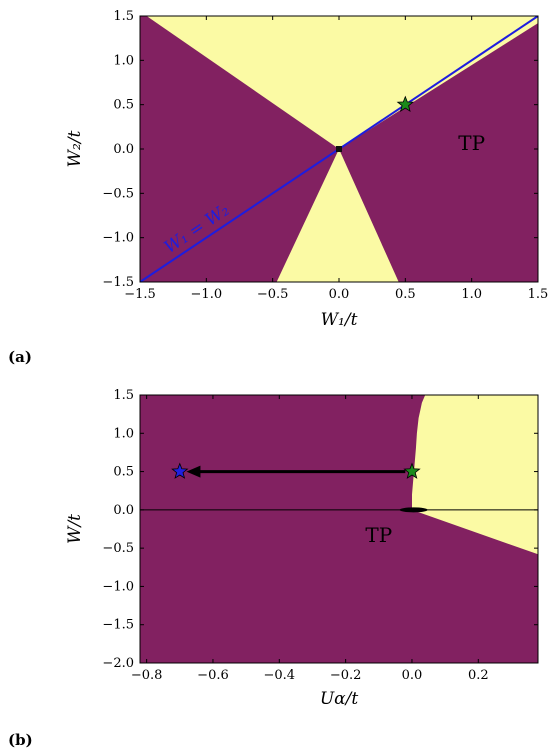  What do you see at coordinates (346, 675) in the screenshot?
I see `x-tick-label: −0.2` at bounding box center [346, 675].